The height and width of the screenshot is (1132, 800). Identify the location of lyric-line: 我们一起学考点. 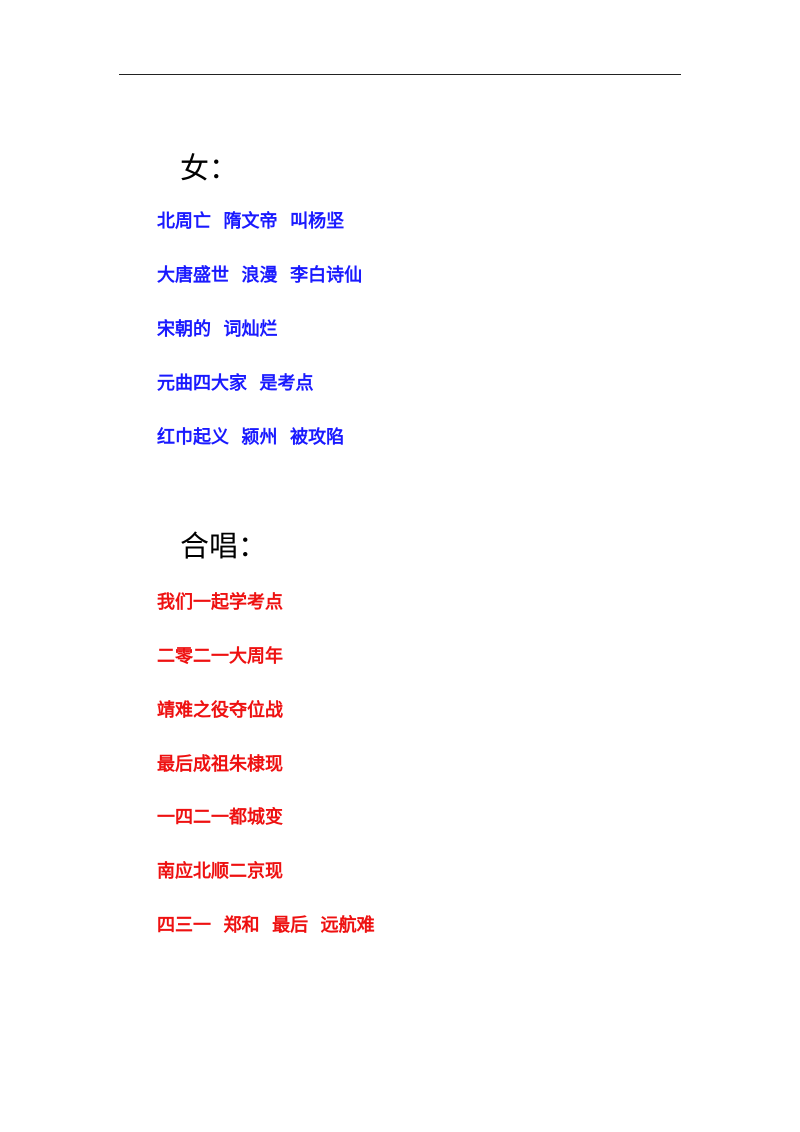
(220, 602).